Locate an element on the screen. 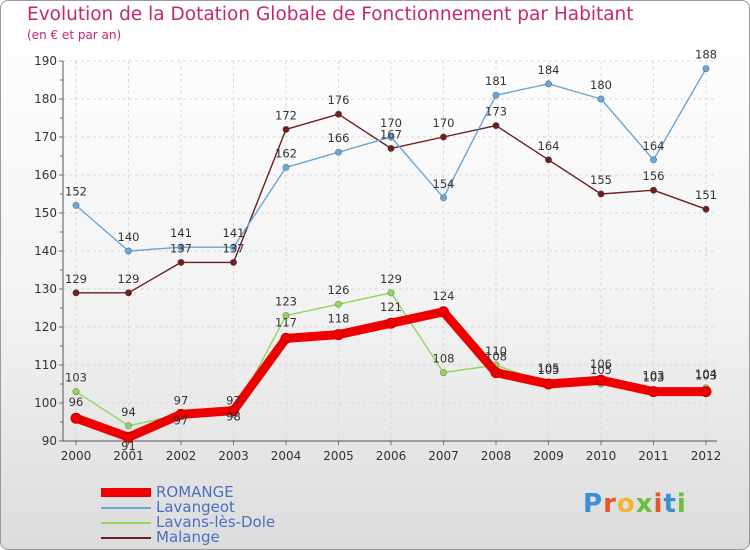  data-label: 155 is located at coordinates (601, 180).